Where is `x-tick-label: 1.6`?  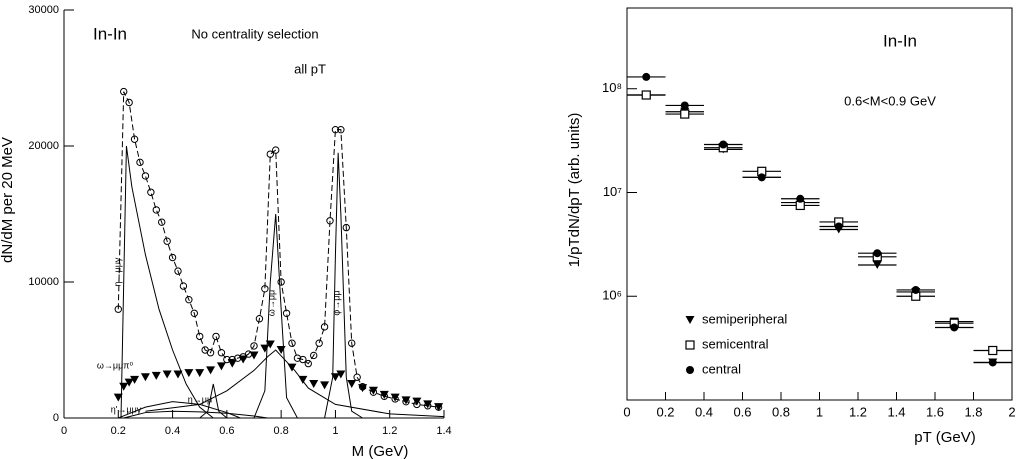 x-tick-label: 1.6 is located at coordinates (935, 411).